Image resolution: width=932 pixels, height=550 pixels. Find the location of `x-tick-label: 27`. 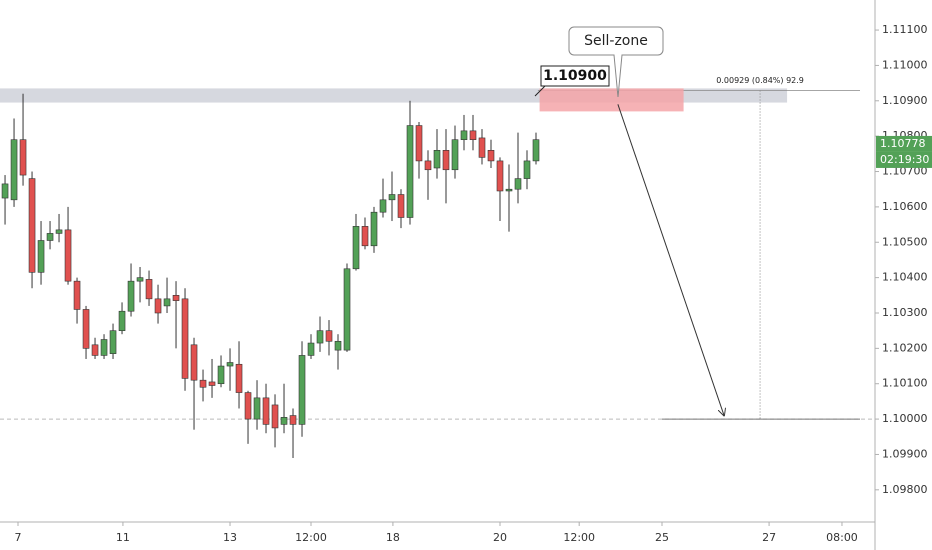

x-tick-label: 27 is located at coordinates (769, 537).